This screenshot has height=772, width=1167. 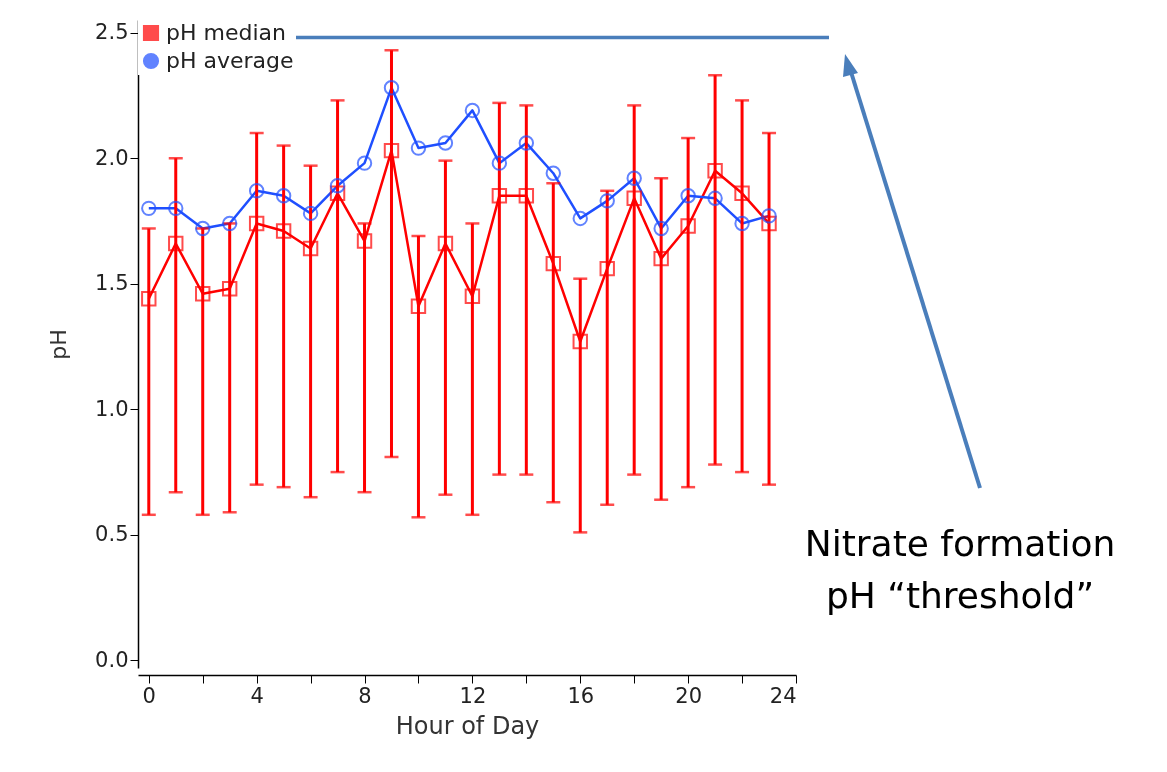 What do you see at coordinates (688, 695) in the screenshot?
I see `x-tick-label: 20` at bounding box center [688, 695].